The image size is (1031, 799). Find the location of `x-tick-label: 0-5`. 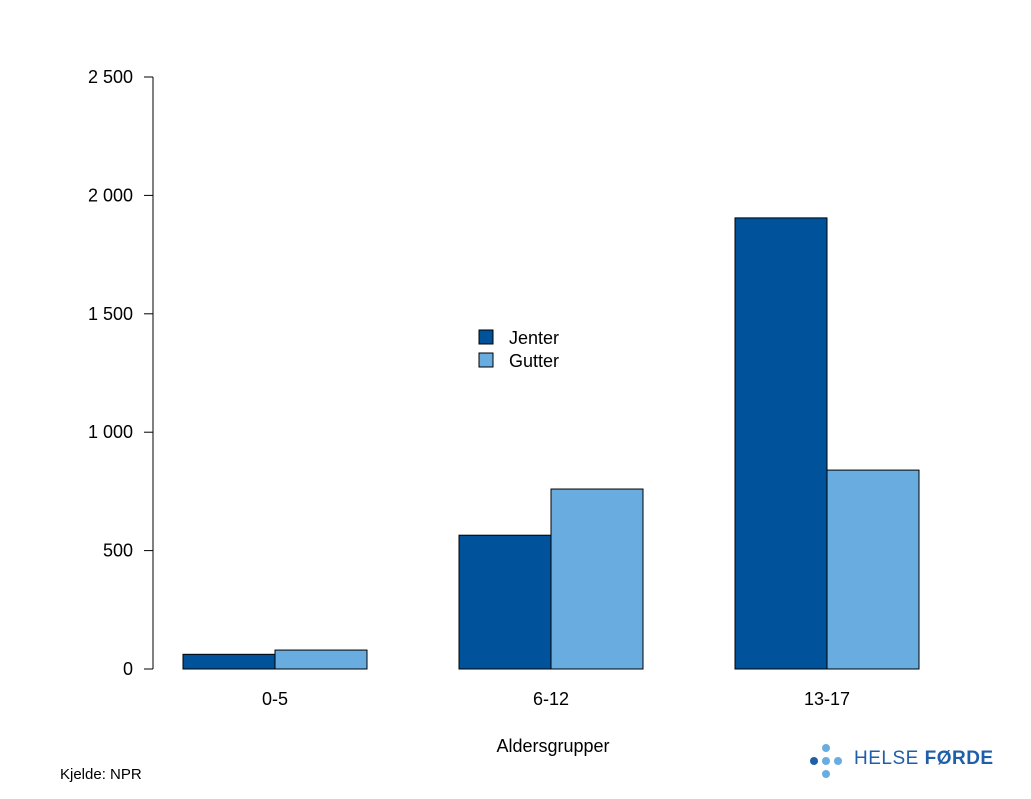

x-tick-label: 0-5 is located at coordinates (275, 699).